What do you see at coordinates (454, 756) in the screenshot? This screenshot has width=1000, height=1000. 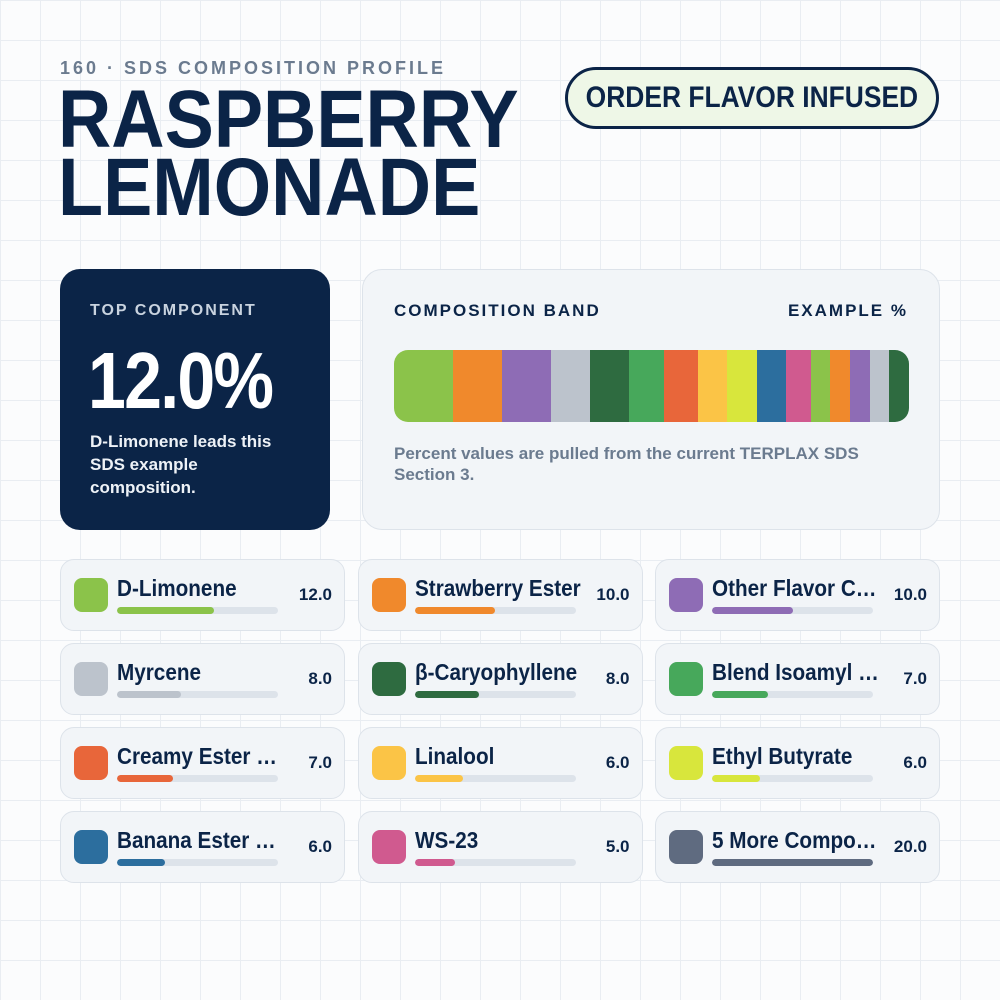 I see `component-name: Linalool` at bounding box center [454, 756].